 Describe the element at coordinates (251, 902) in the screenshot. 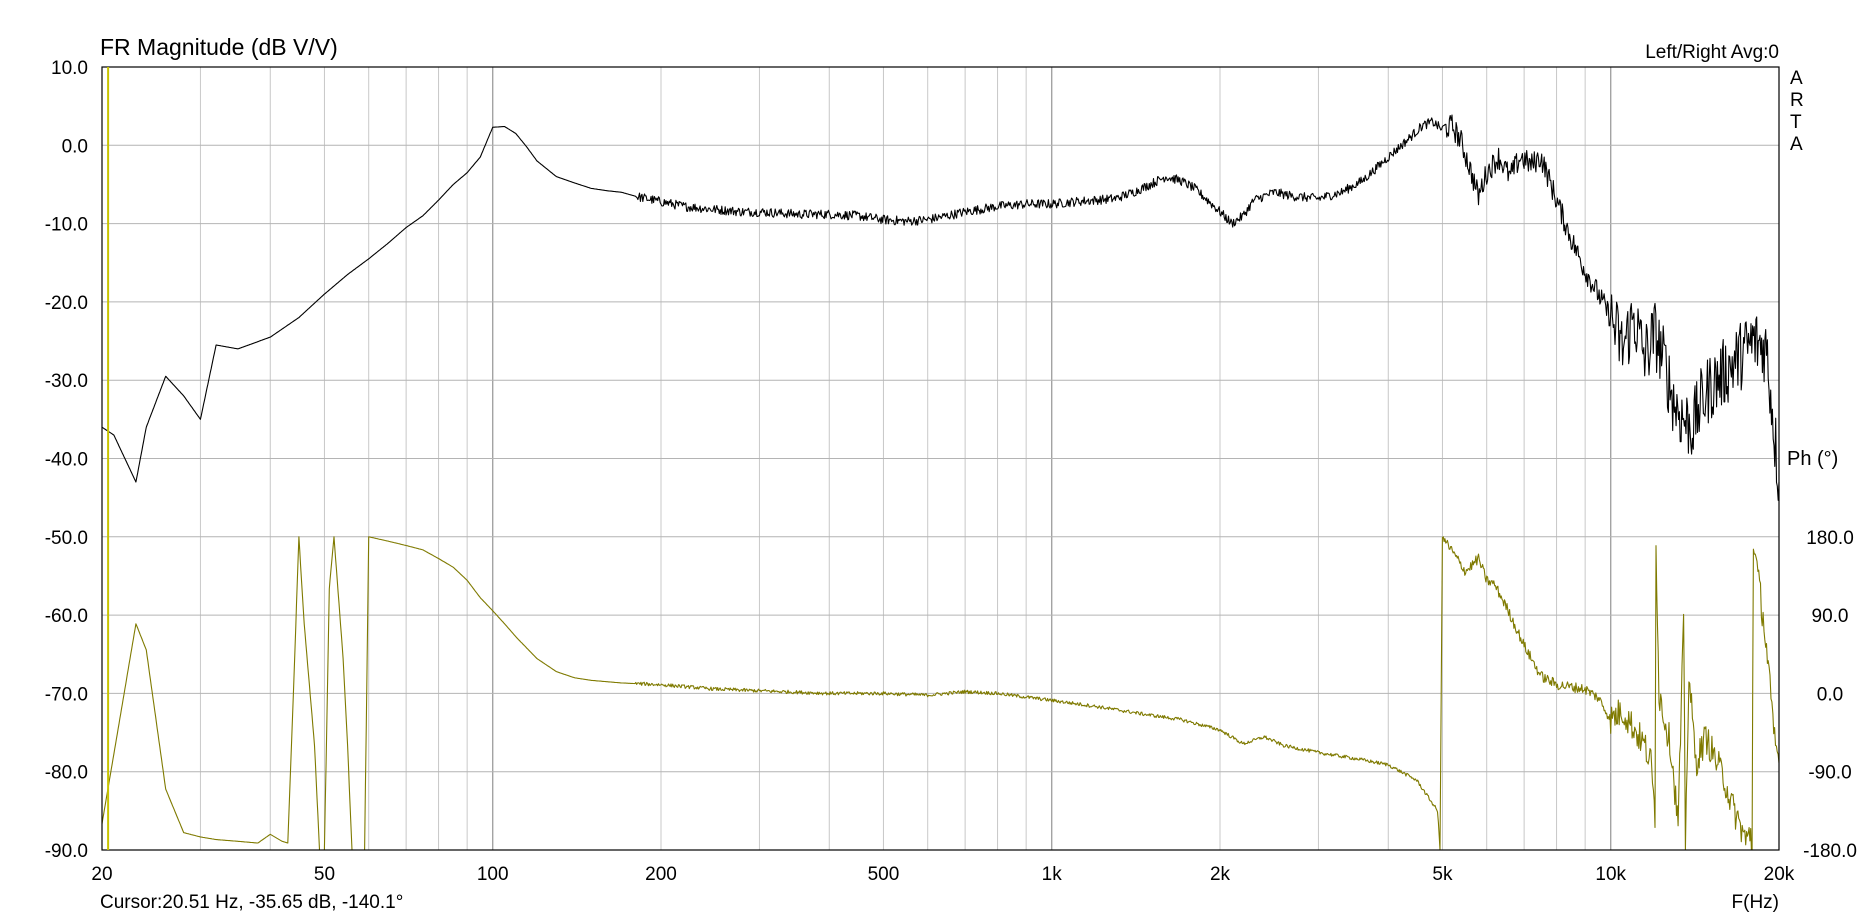

I see `cursor-readout: Cursor:20.51 Hz, -35.65 dB, -140.1°` at that location.